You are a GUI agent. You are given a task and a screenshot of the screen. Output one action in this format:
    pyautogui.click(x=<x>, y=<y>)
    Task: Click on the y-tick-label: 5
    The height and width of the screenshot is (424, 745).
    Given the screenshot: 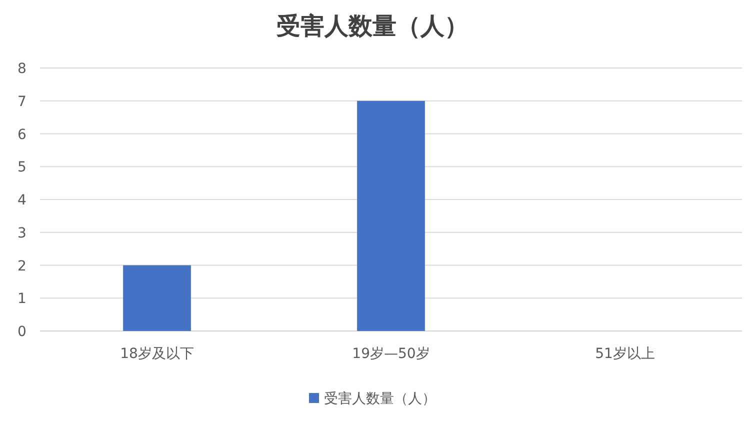 What is the action you would take?
    pyautogui.click(x=22, y=168)
    